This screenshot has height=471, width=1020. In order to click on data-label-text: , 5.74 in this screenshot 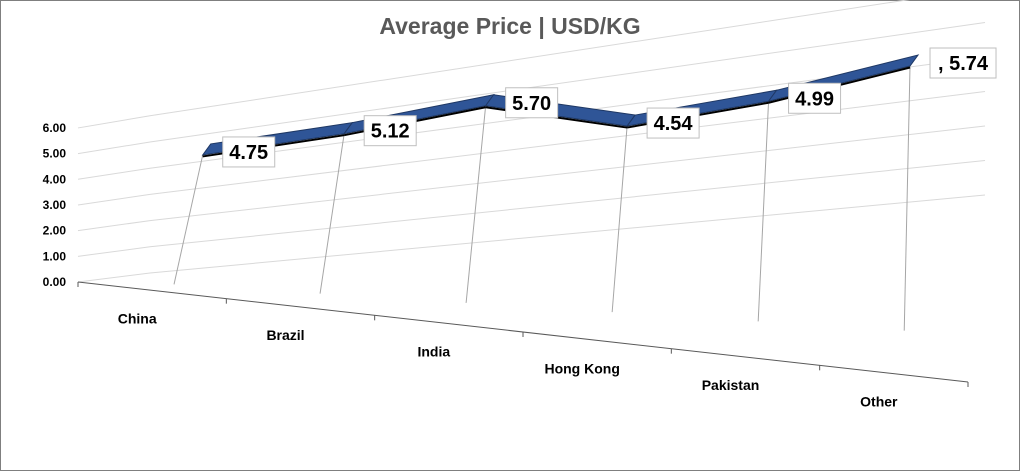, I will do `click(963, 64)`.